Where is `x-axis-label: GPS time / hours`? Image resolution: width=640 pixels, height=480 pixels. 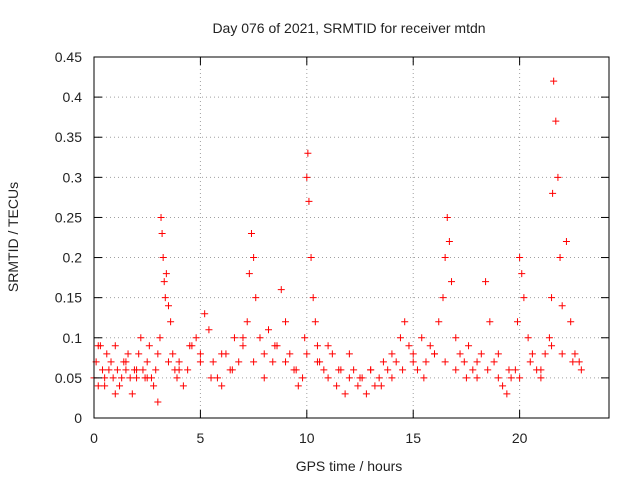 x-axis-label: GPS time / hours is located at coordinates (349, 466).